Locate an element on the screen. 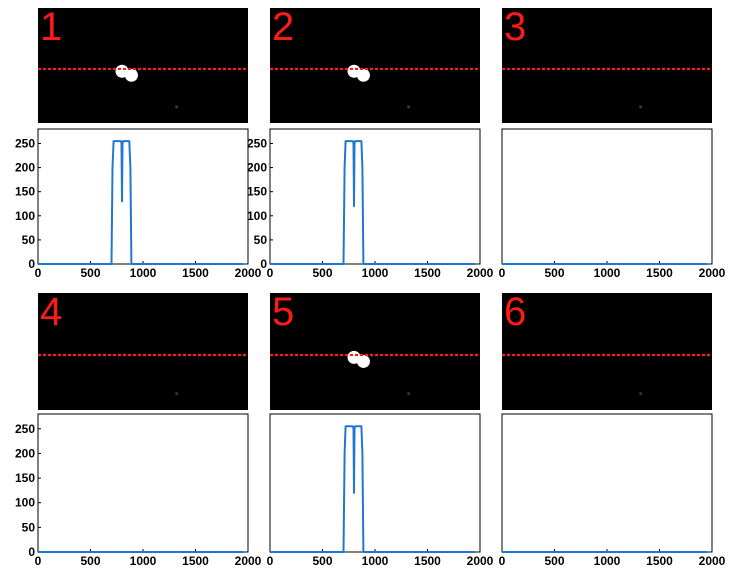  camera-frame: 5 is located at coordinates (375, 350).